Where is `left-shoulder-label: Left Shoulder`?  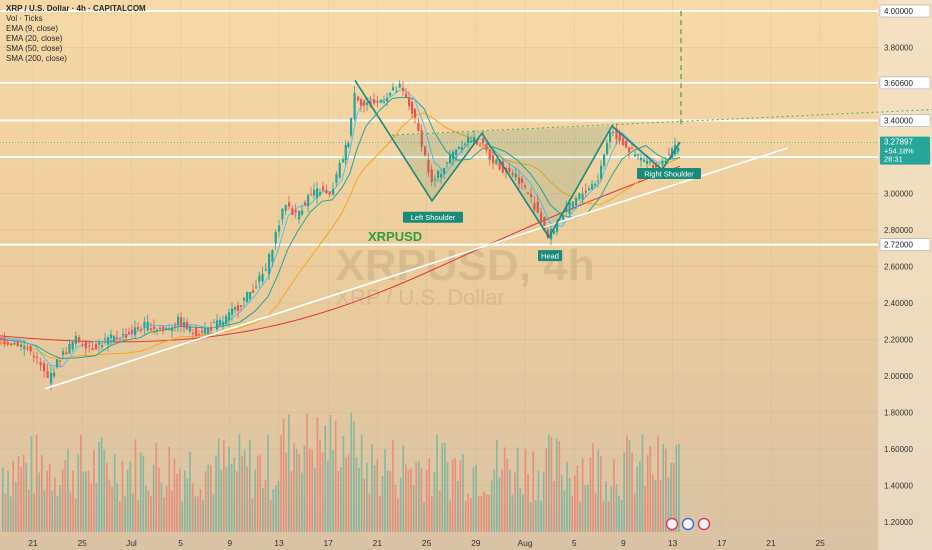
left-shoulder-label: Left Shoulder is located at coordinates (433, 217).